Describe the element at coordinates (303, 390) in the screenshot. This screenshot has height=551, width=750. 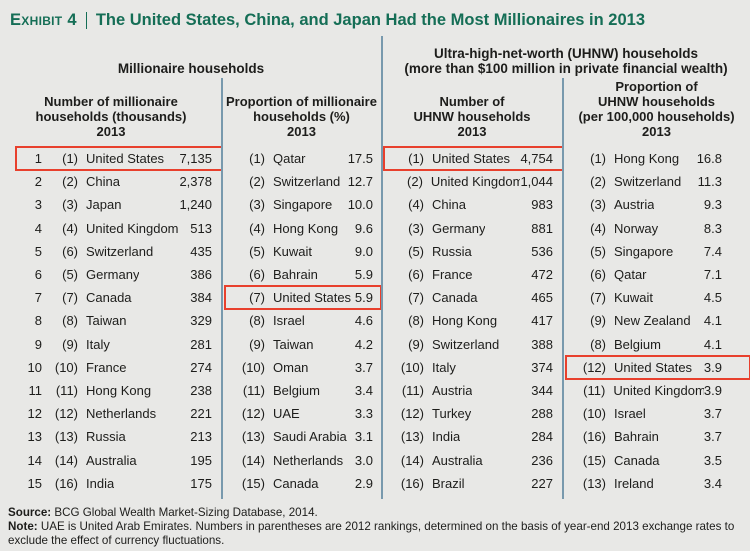
I see `table-row: (11) Belgium 3.4` at that location.